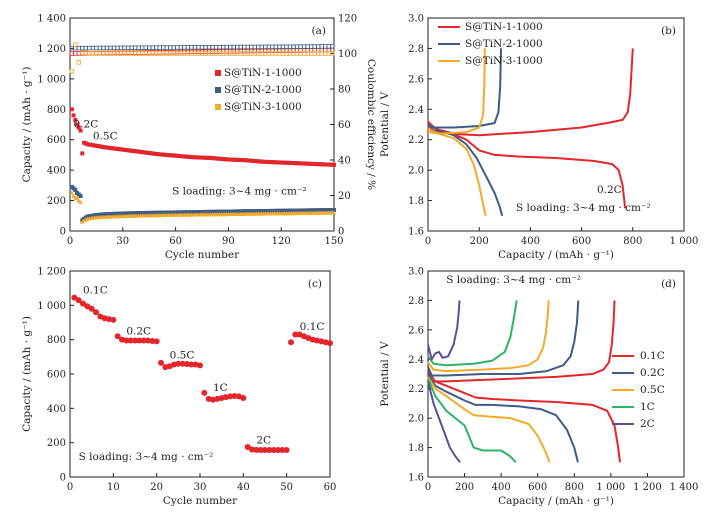 This screenshot has height=513, width=723. Describe the element at coordinates (416, 140) in the screenshot. I see `y-tick-label: 2.2` at that location.